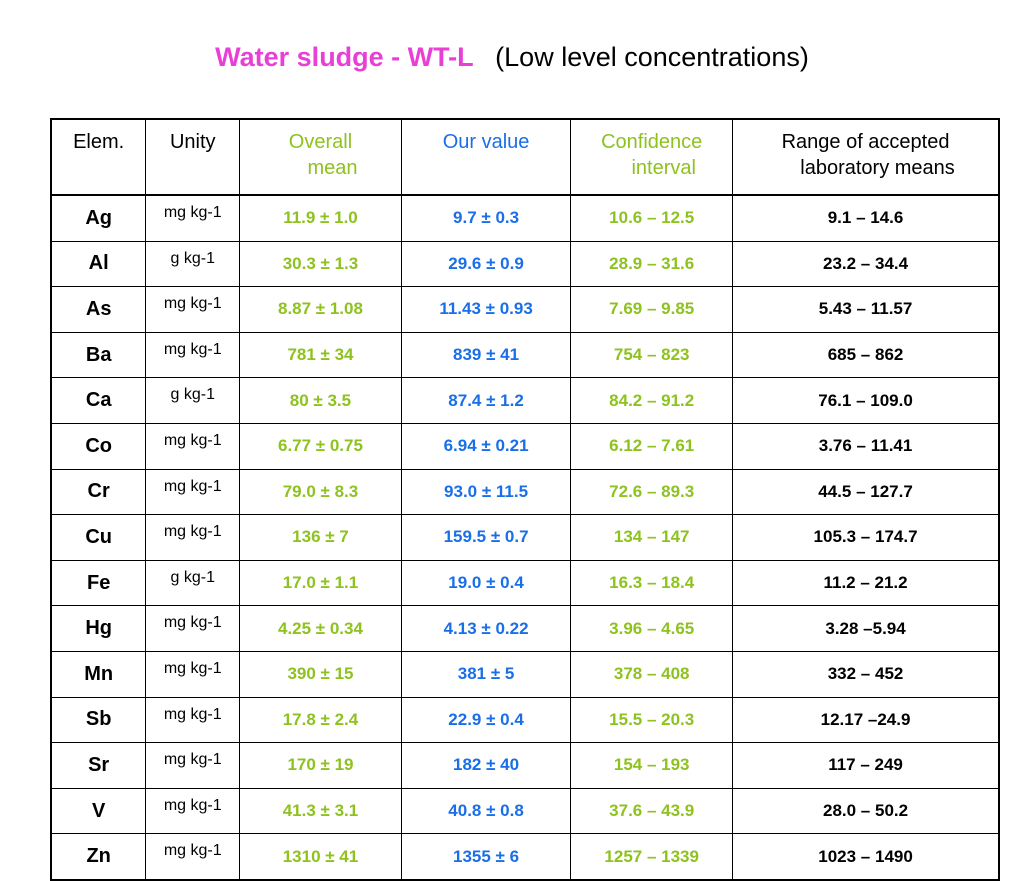 The image size is (1024, 881). What do you see at coordinates (320, 218) in the screenshot?
I see `cell-overall-mean: 11.9 ± 1.0` at bounding box center [320, 218].